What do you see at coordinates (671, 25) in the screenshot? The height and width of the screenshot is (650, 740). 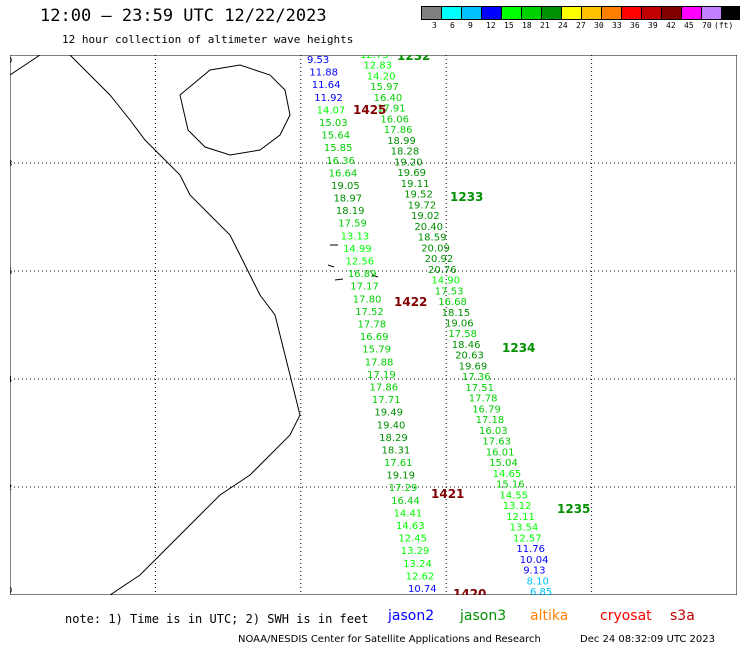 I see `color-scale-label: 42` at bounding box center [671, 25].